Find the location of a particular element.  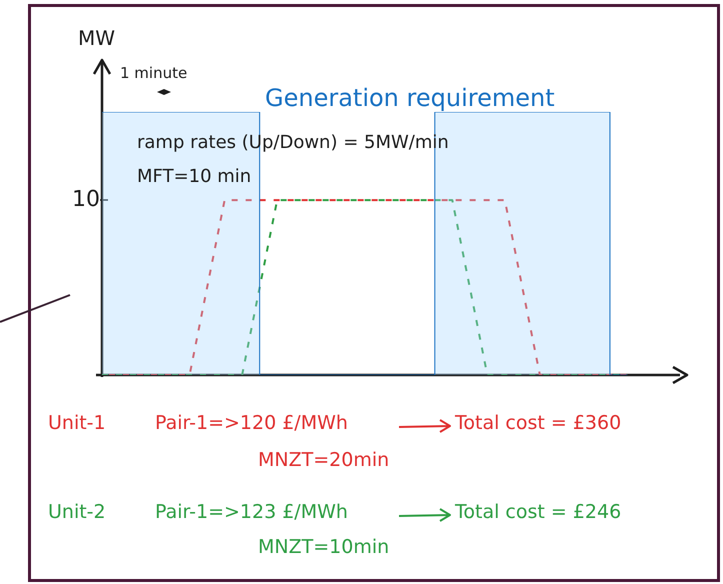

text: Total cost = £246 is located at coordinates (538, 512).